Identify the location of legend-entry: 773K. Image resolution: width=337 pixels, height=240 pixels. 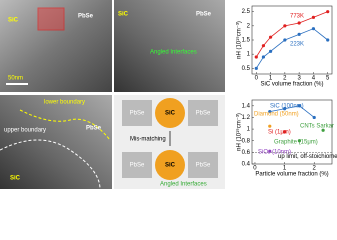
(297, 17).